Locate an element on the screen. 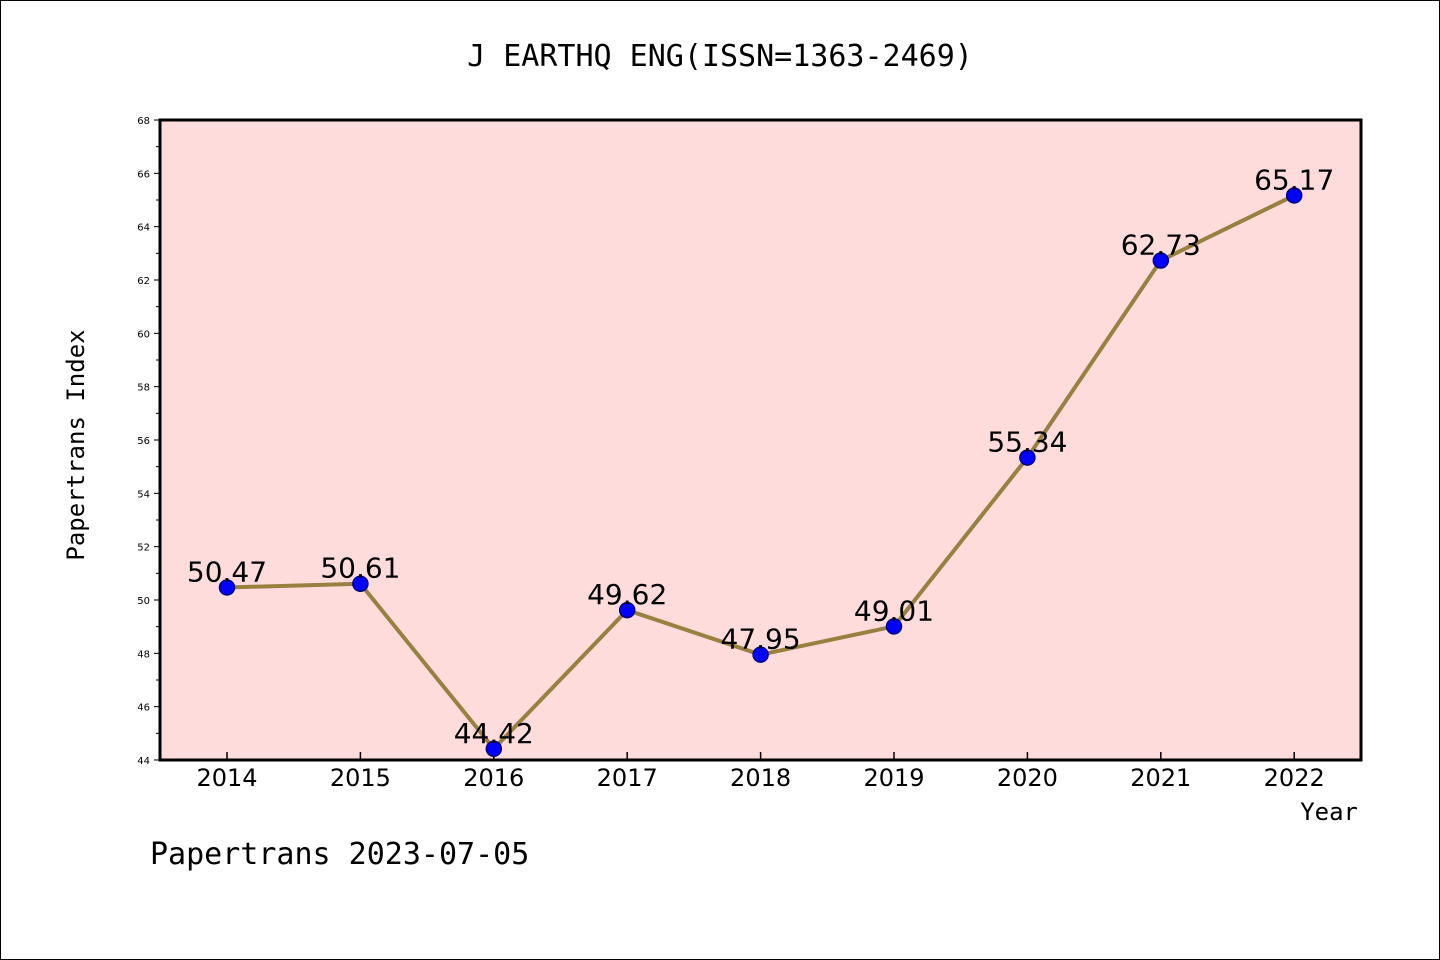 Image resolution: width=1440 pixels, height=960 pixels. x-tick-label: 2018 is located at coordinates (760, 778).